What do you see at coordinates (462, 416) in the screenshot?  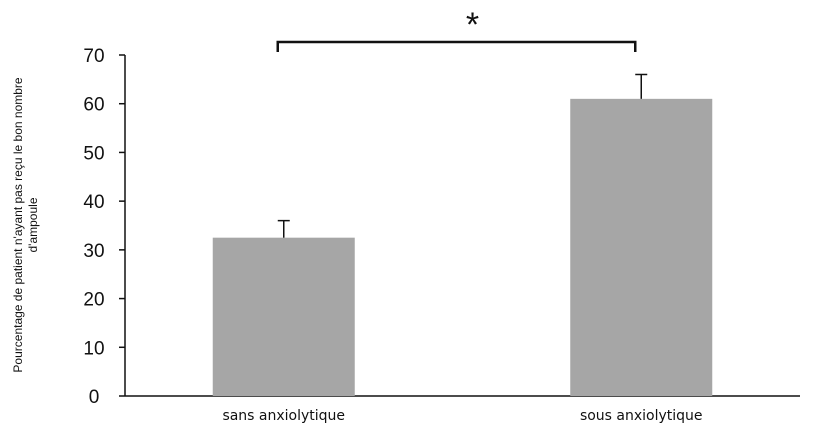 I see `x-labels: sans anxiolytique sous anxiolytique` at bounding box center [462, 416].